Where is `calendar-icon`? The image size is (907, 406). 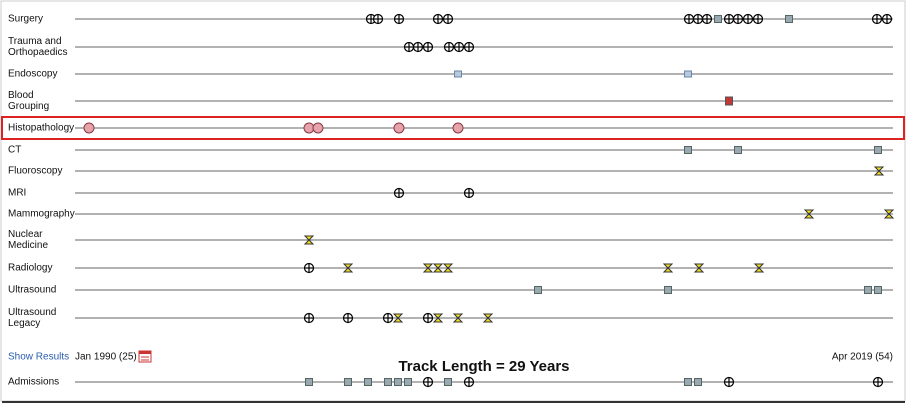
calendar-icon is located at coordinates (145, 356).